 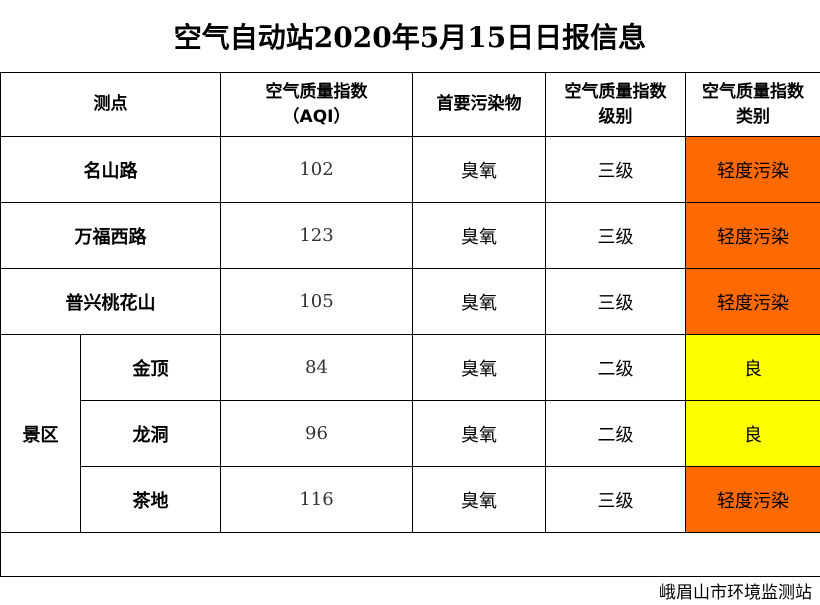 I want to click on header-category-line2: 类别, so click(x=753, y=116).